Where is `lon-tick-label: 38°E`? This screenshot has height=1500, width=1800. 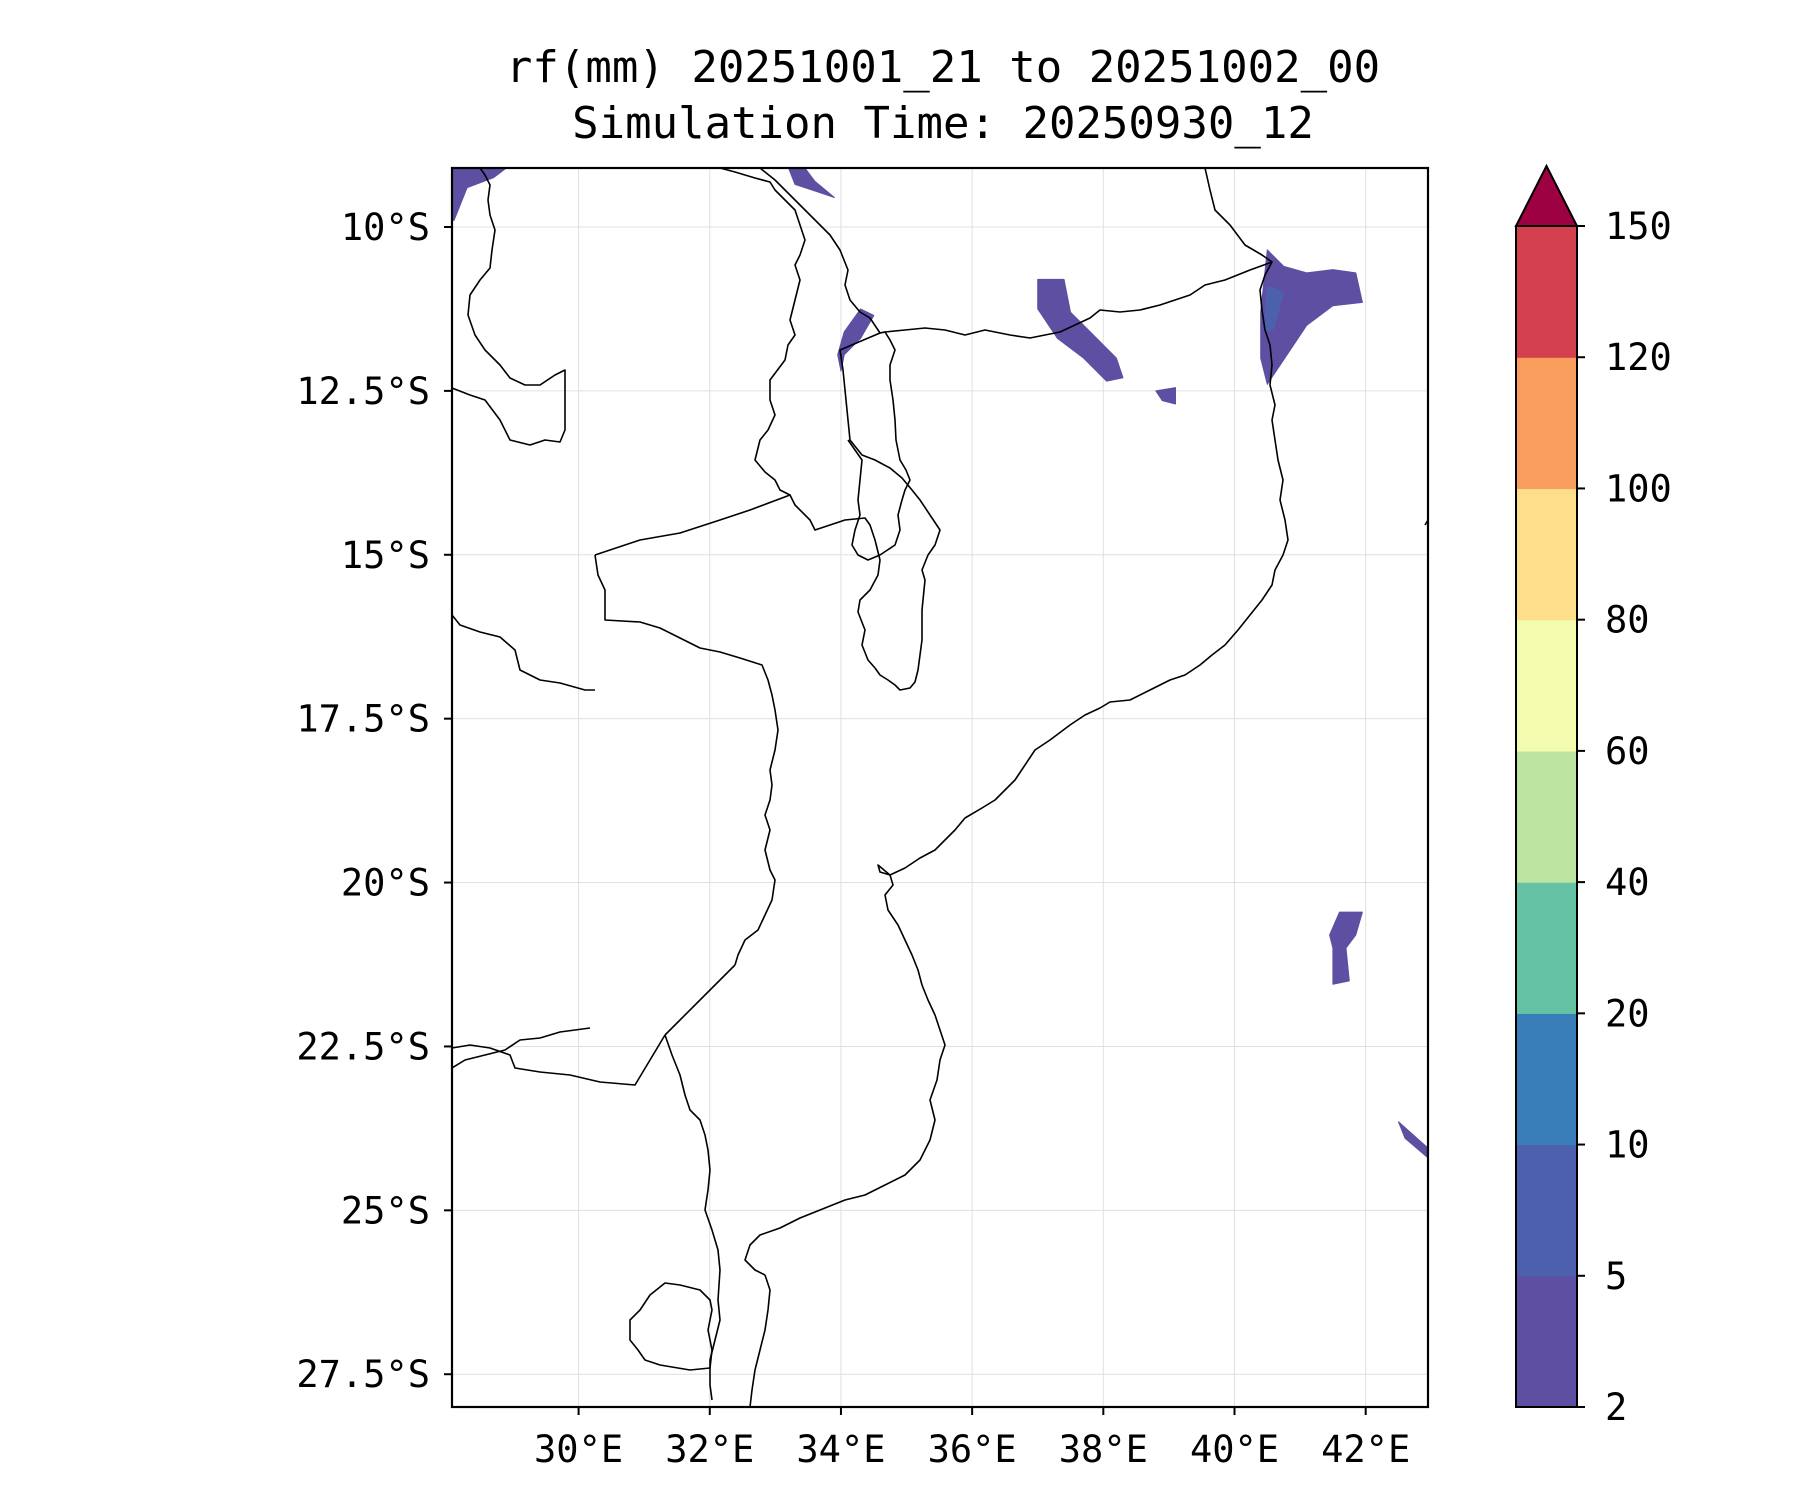
lon-tick-label: 38°E is located at coordinates (1103, 1449).